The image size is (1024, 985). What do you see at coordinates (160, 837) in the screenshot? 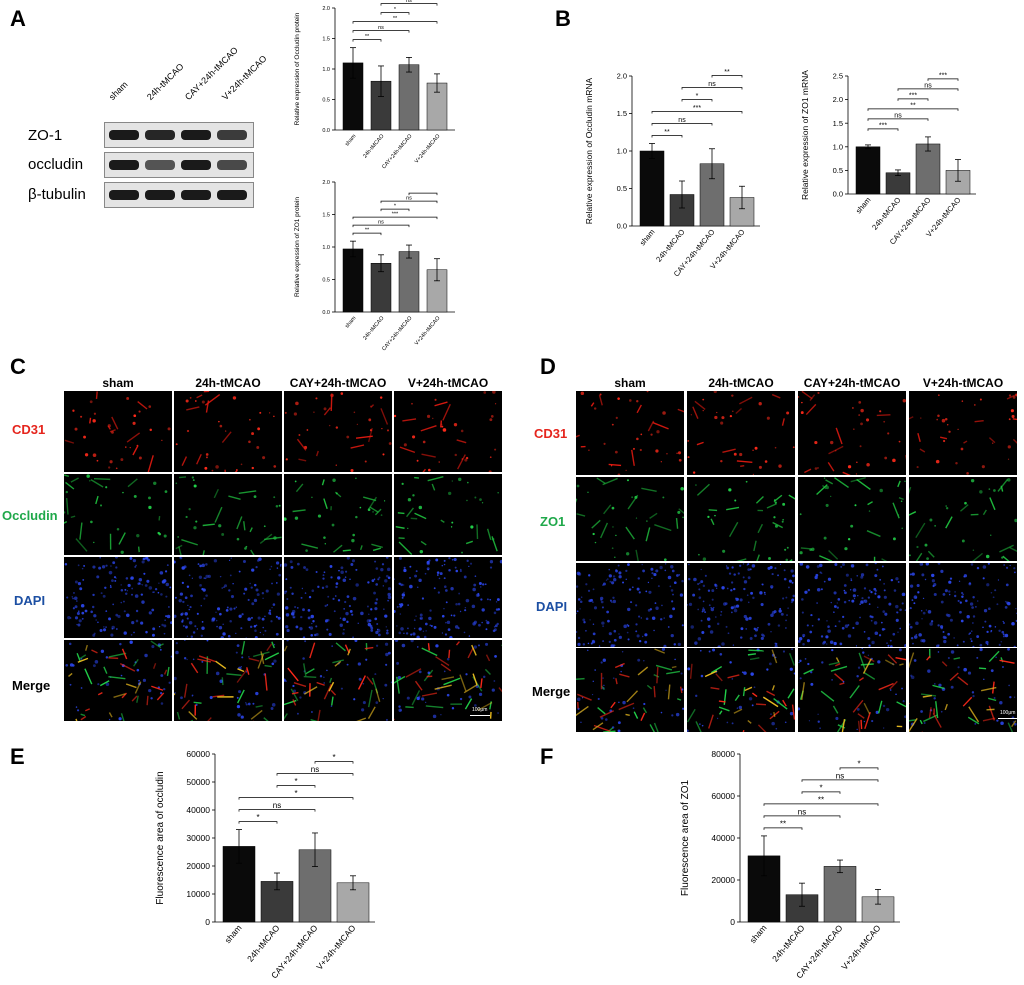
I see `y-axis-label: Fluorescence area of occludin` at bounding box center [160, 837].